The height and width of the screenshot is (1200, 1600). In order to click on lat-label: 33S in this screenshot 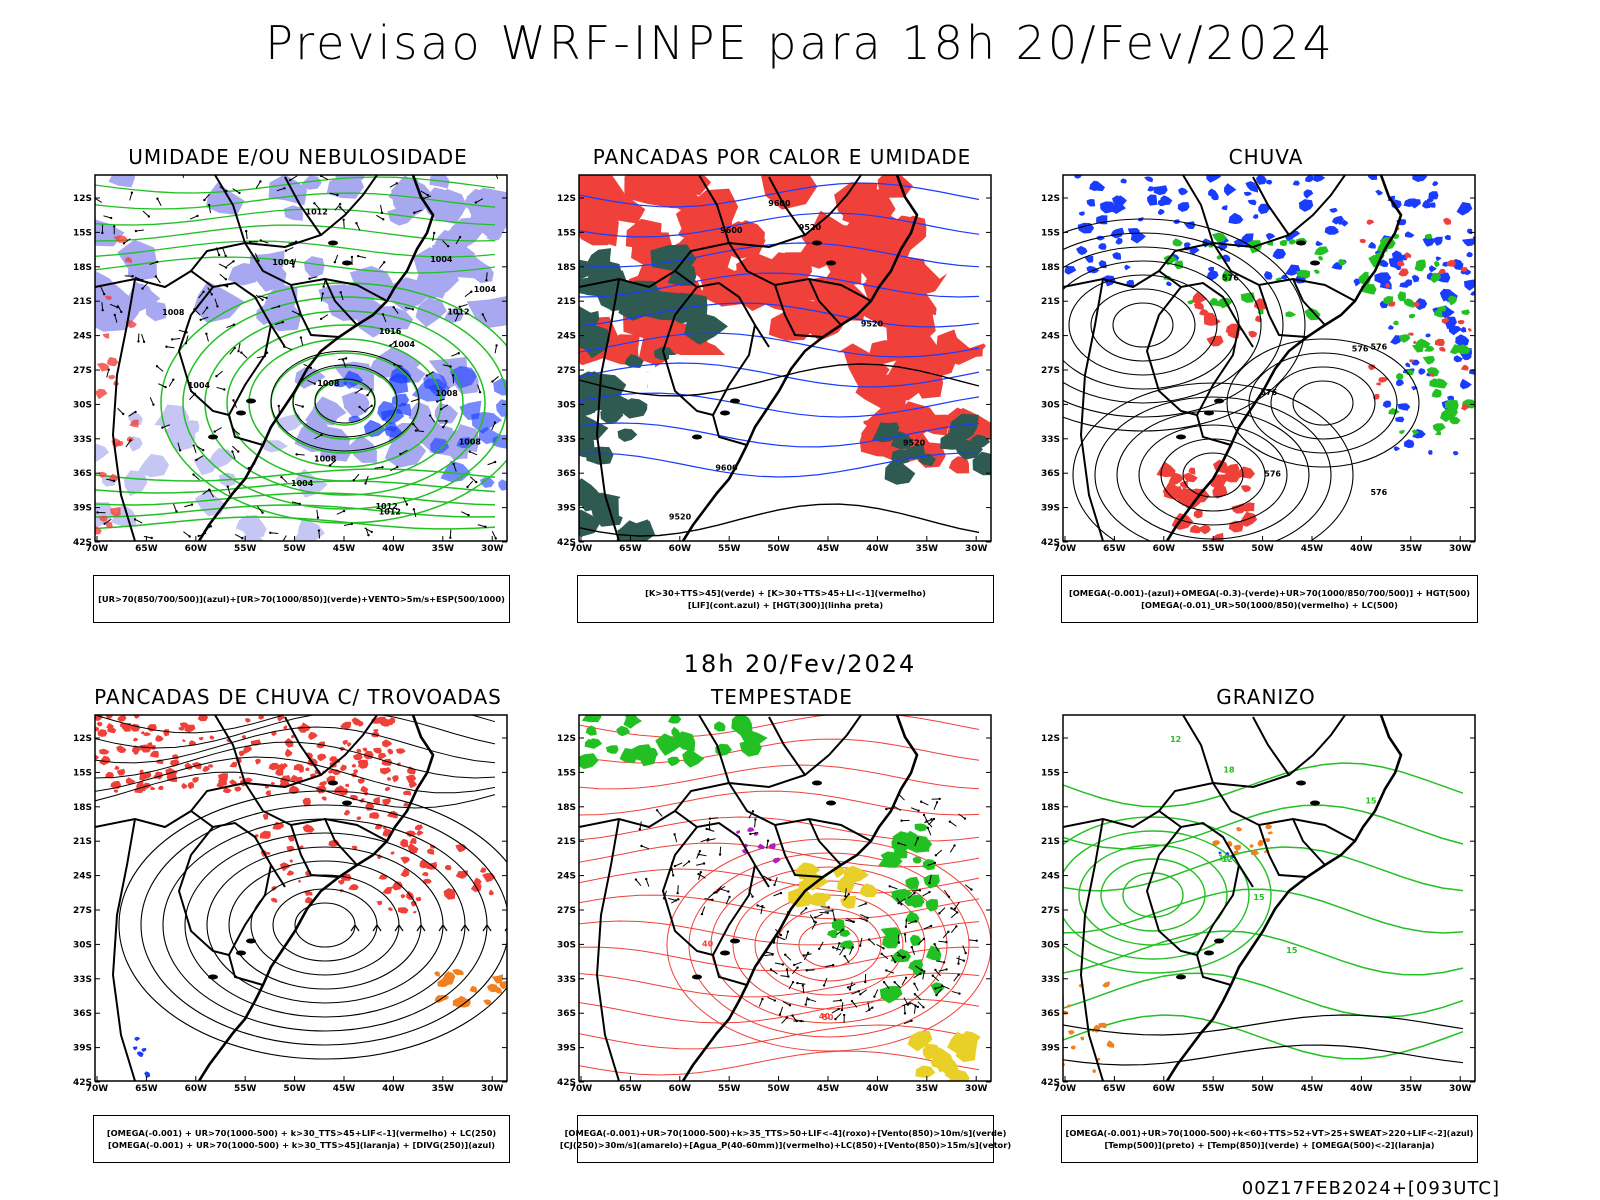, I will do `click(82, 440)`.